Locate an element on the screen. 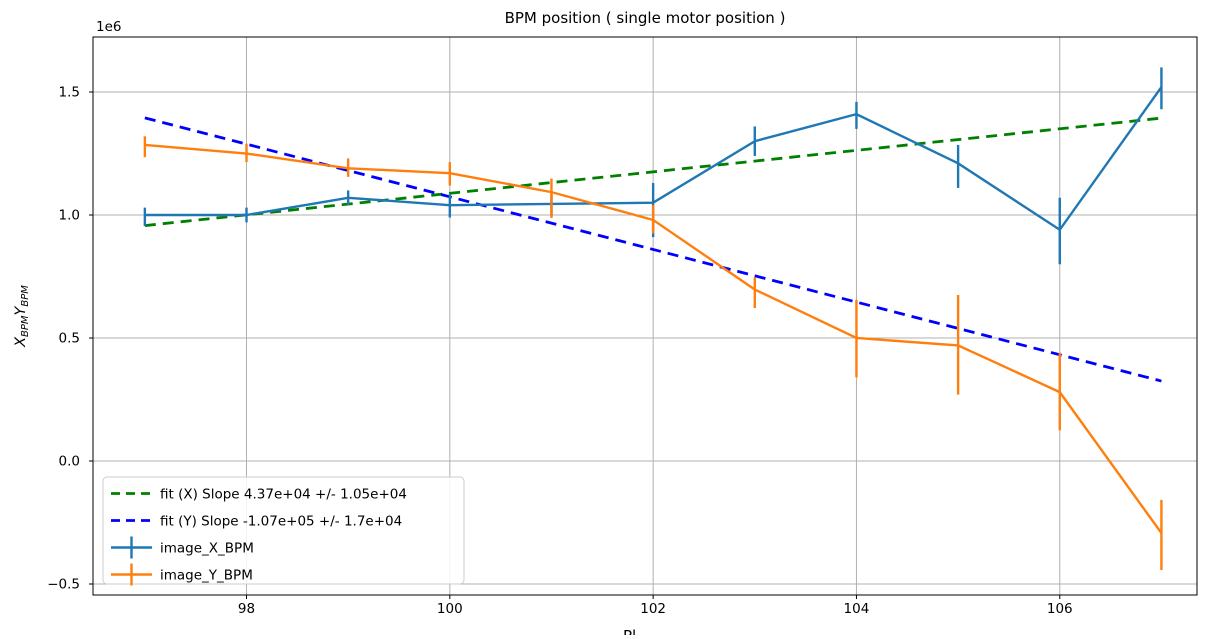 The height and width of the screenshot is (639, 1211). legend-box is located at coordinates (283, 530).